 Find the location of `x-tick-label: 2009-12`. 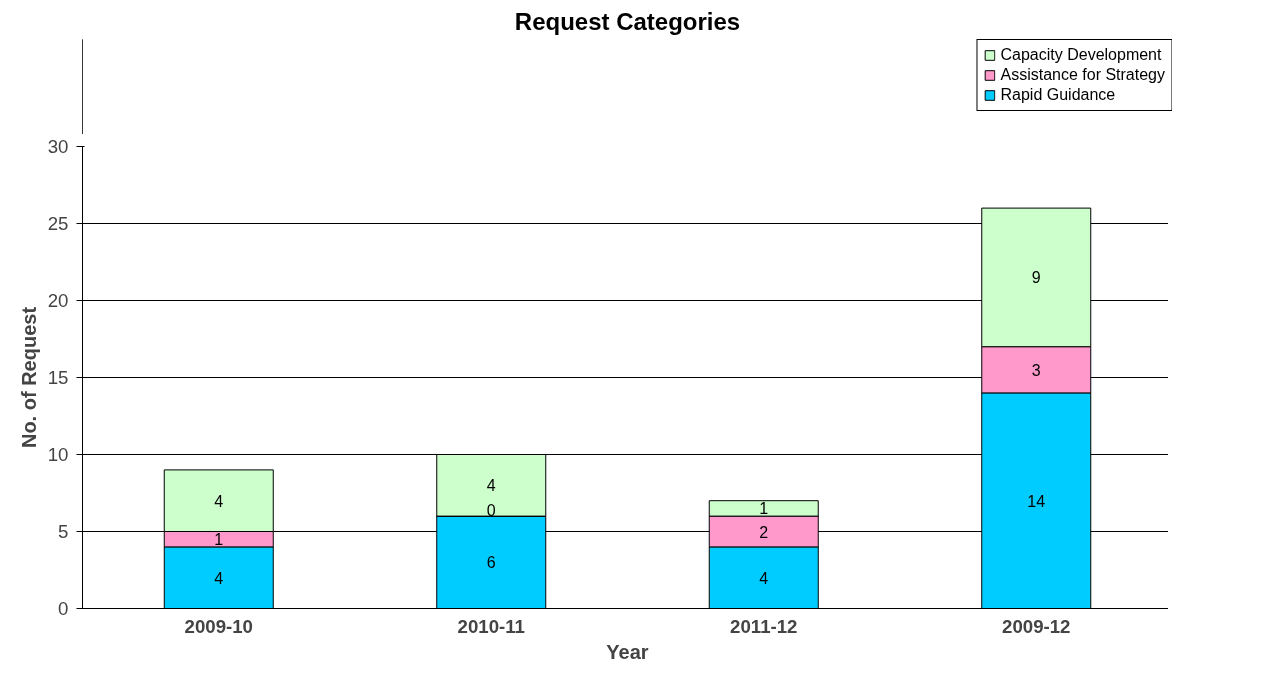

x-tick-label: 2009-12 is located at coordinates (1036, 626).